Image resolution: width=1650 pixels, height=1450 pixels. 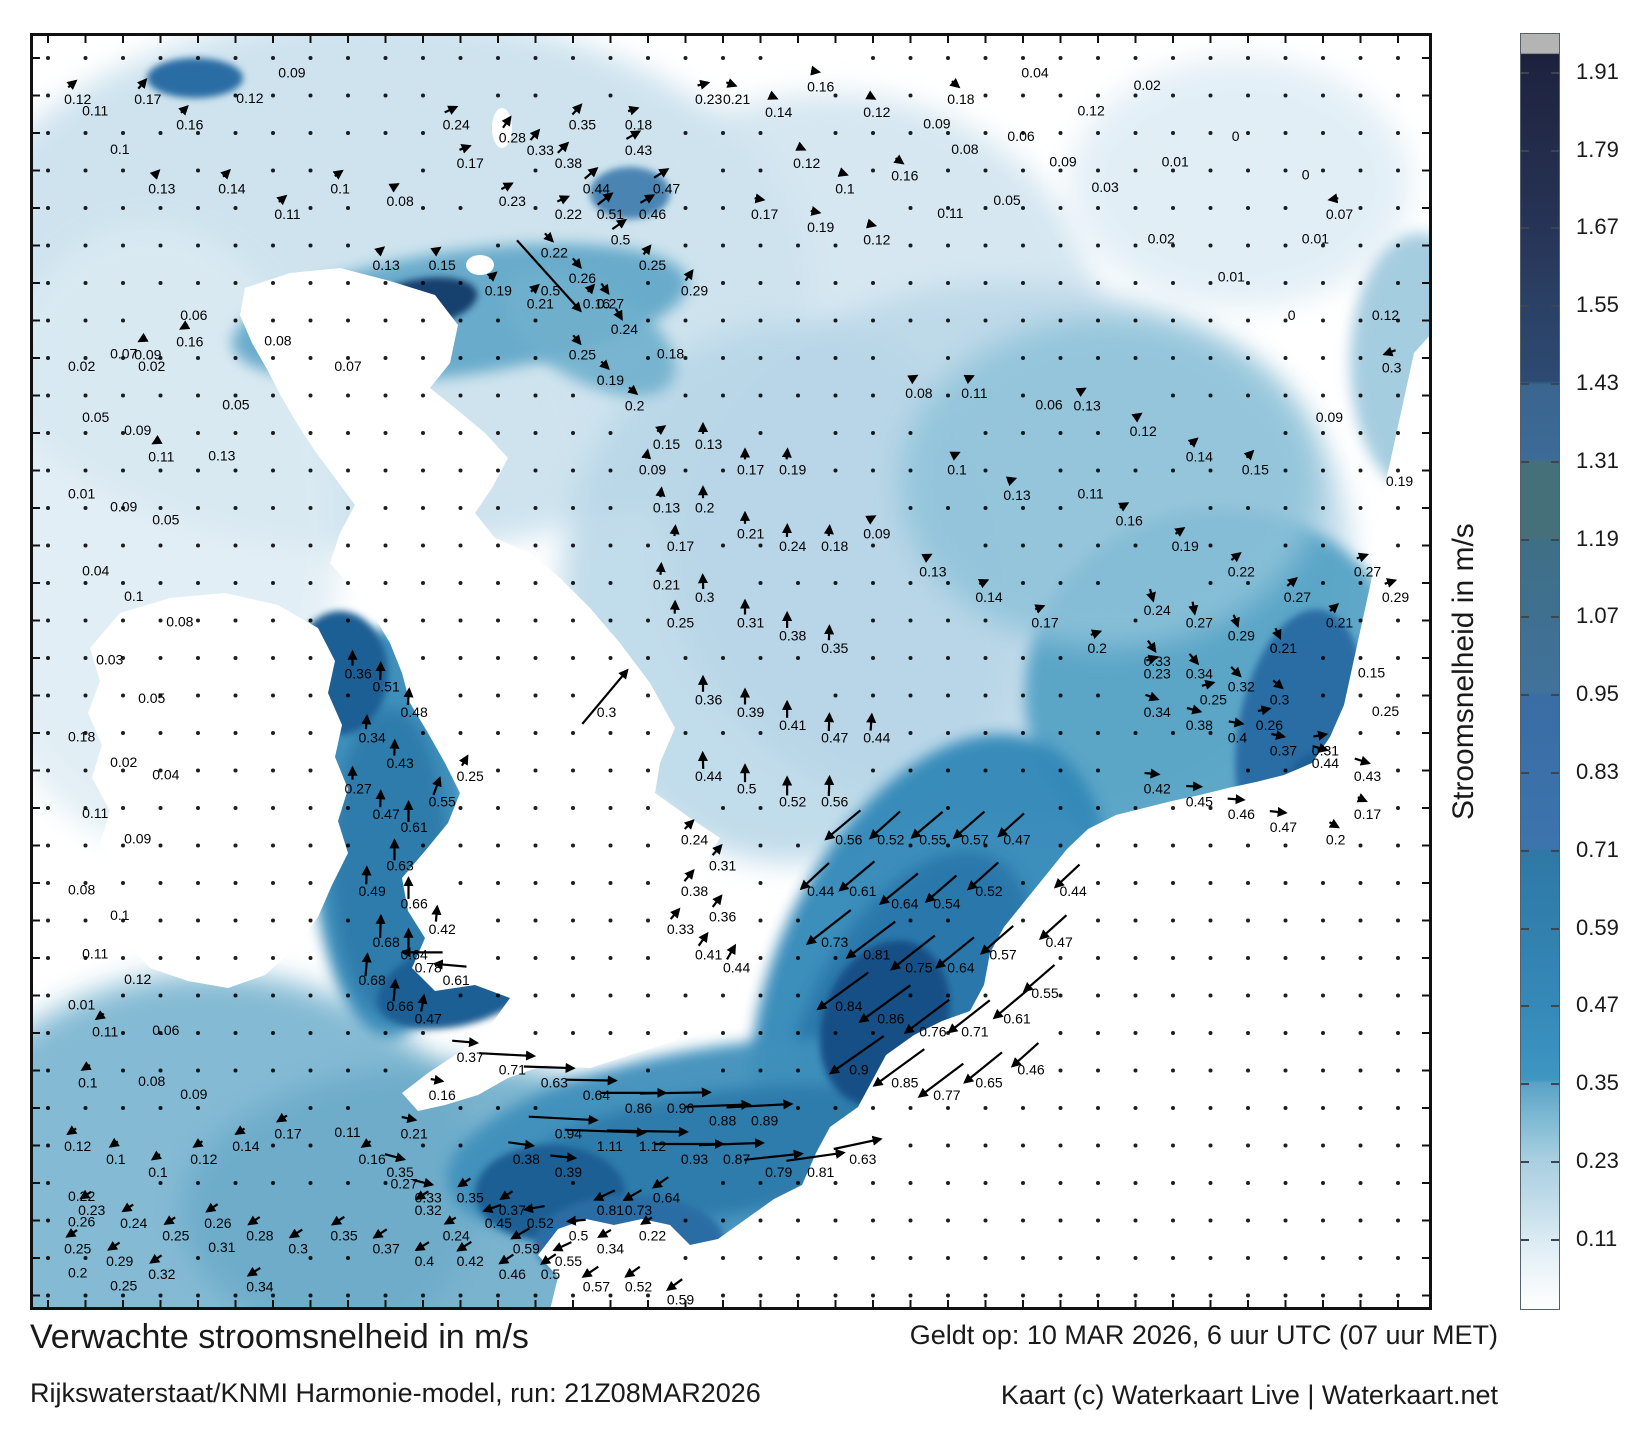 I want to click on speed-value: 0.66, so click(x=414, y=904).